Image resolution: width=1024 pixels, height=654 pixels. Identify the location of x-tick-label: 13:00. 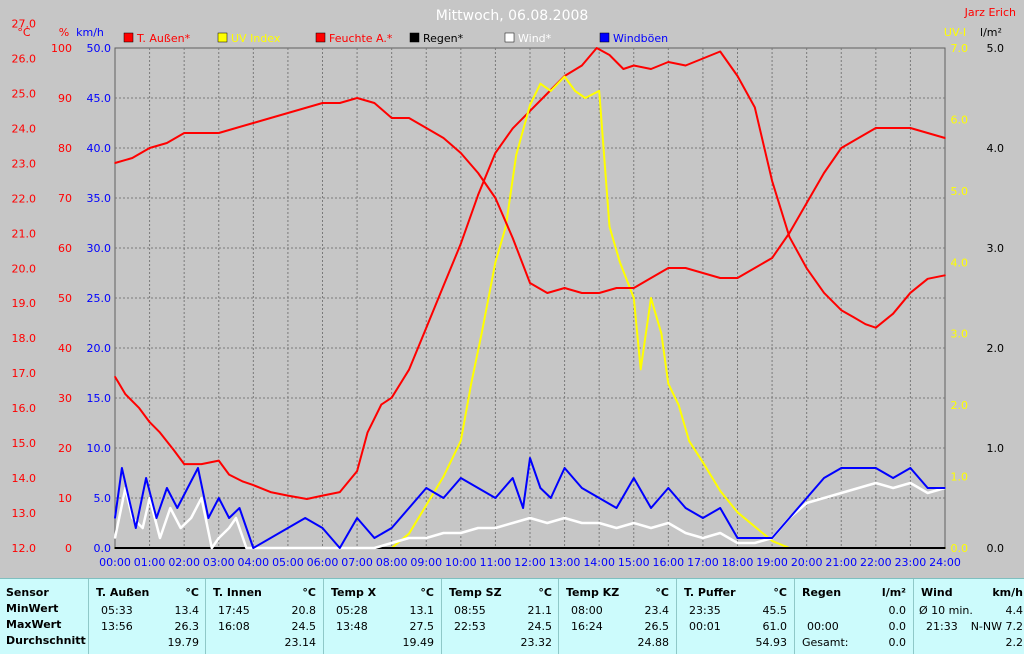
(565, 562).